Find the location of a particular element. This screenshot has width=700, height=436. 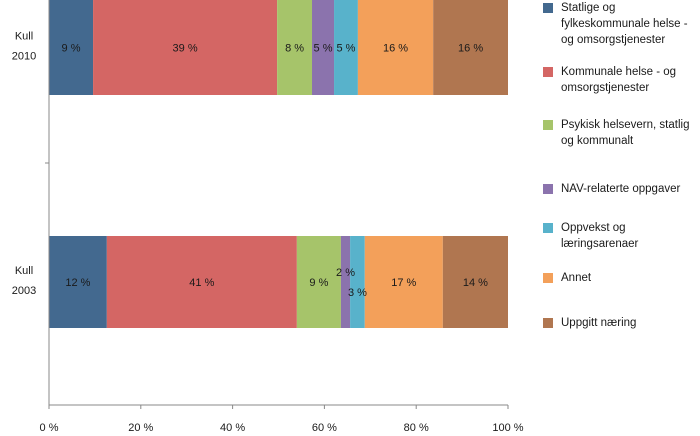

category-label: 2003 is located at coordinates (24, 291).